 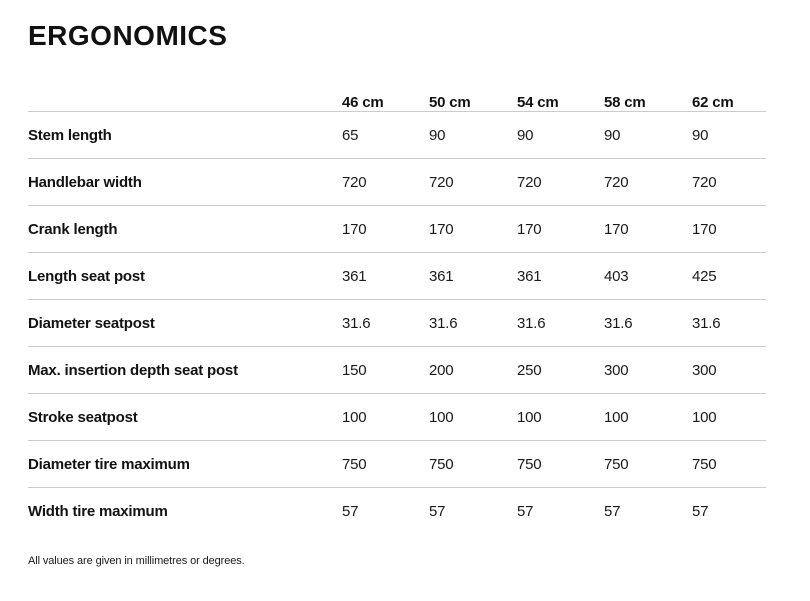 I want to click on table-row: Diameter tire maximum 750 750 750 750 750, so click(x=397, y=464).